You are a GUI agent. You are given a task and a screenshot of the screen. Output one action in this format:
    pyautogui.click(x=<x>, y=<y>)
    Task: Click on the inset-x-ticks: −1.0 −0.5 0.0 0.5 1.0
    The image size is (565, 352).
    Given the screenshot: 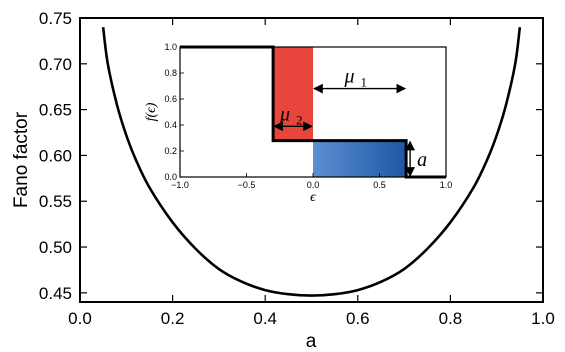 What is the action you would take?
    pyautogui.click(x=311, y=181)
    